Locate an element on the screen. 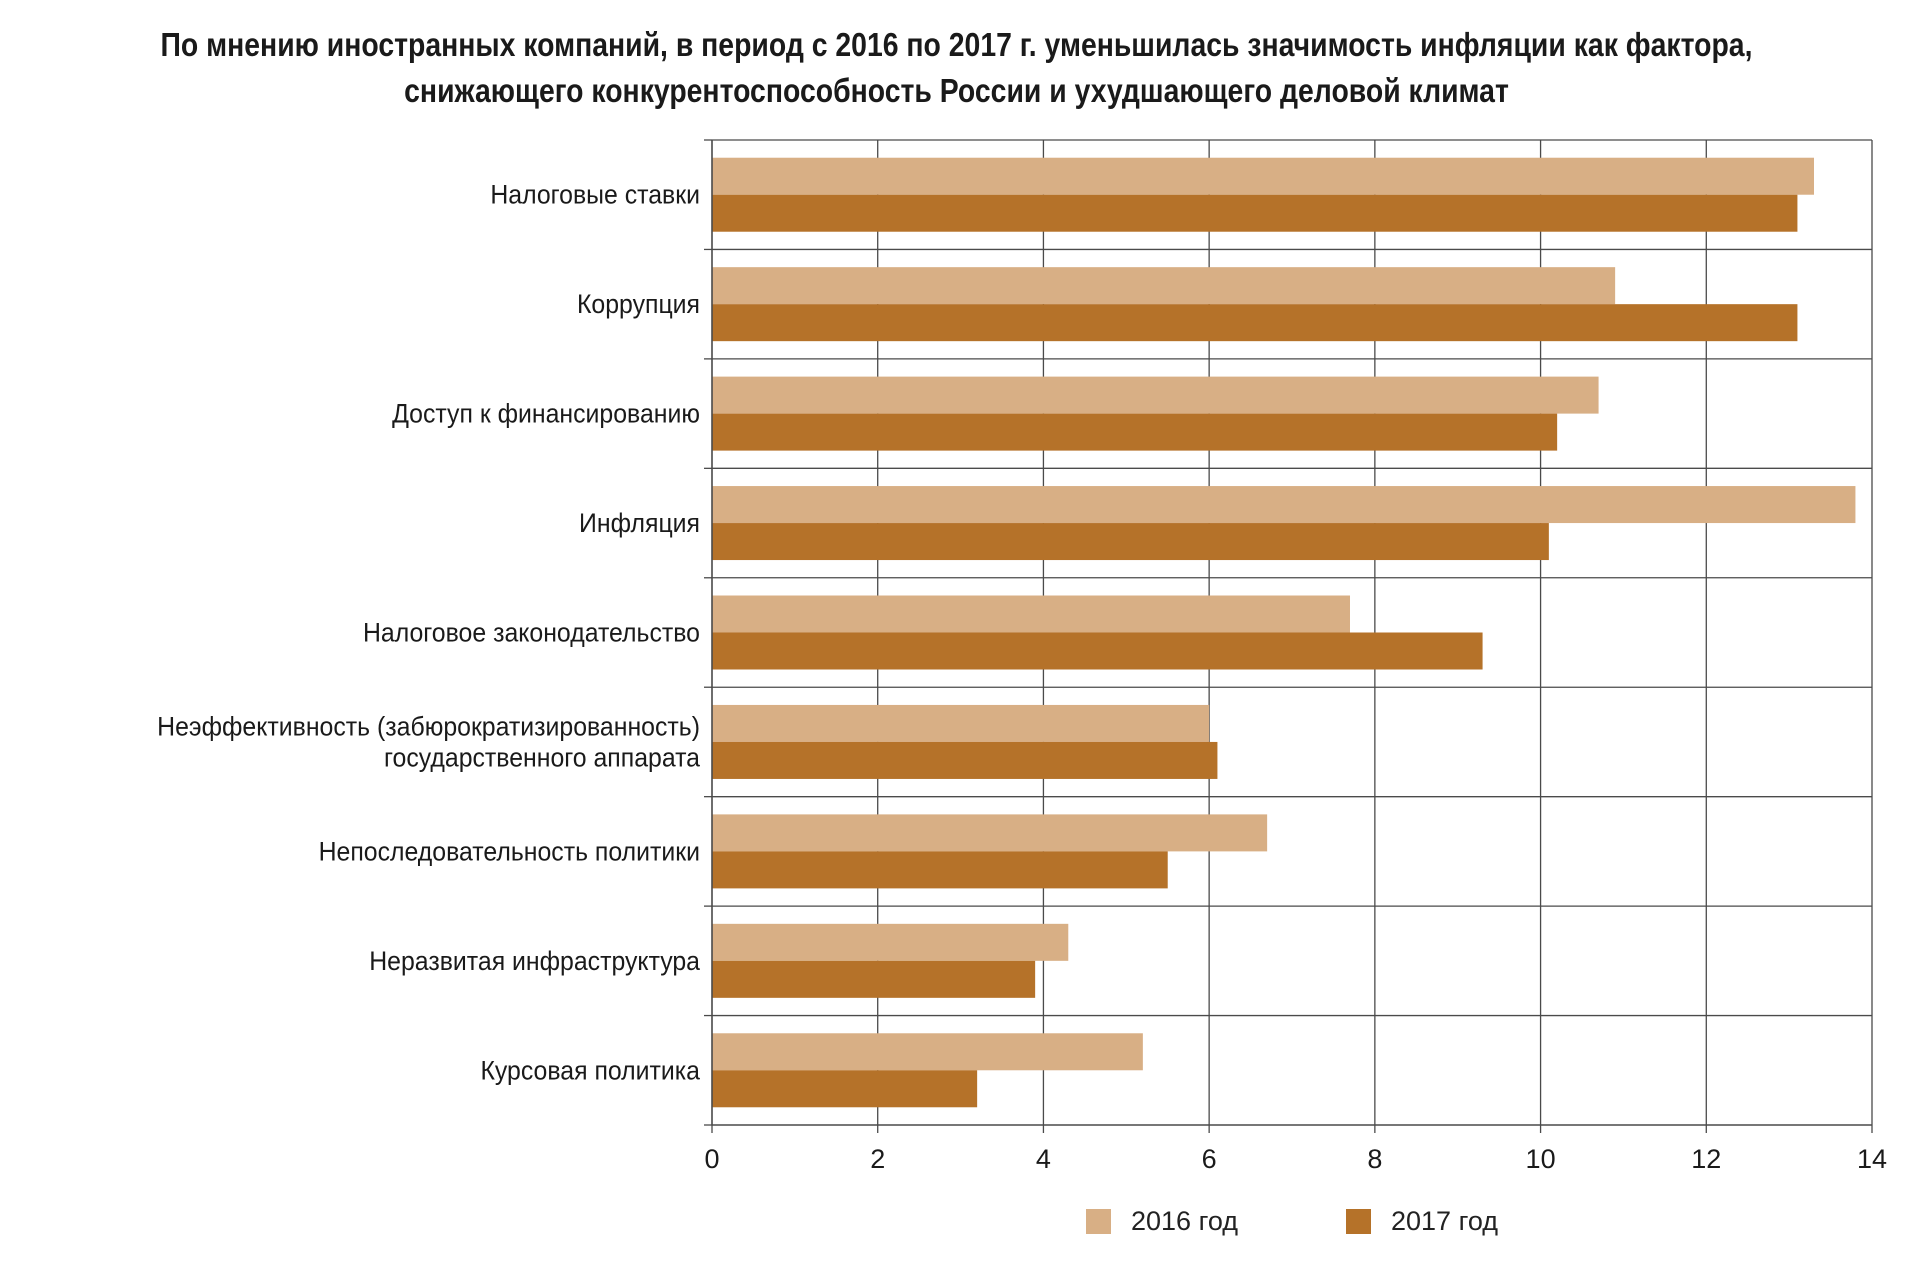 This screenshot has height=1265, width=1913. x-tick-label: 12 is located at coordinates (1706, 1159).